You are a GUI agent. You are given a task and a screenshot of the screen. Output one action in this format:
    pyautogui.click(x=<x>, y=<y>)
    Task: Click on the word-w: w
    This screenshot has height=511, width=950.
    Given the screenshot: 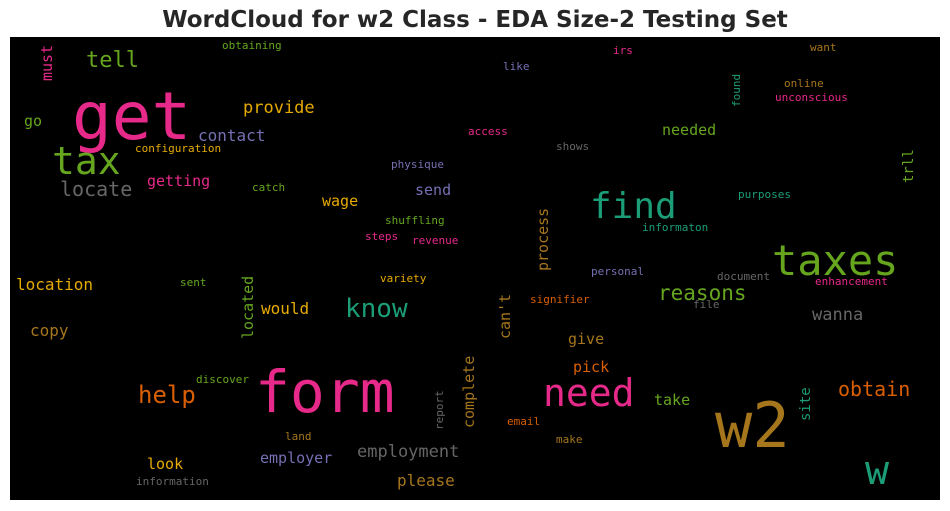 What is the action you would take?
    pyautogui.click(x=877, y=471)
    